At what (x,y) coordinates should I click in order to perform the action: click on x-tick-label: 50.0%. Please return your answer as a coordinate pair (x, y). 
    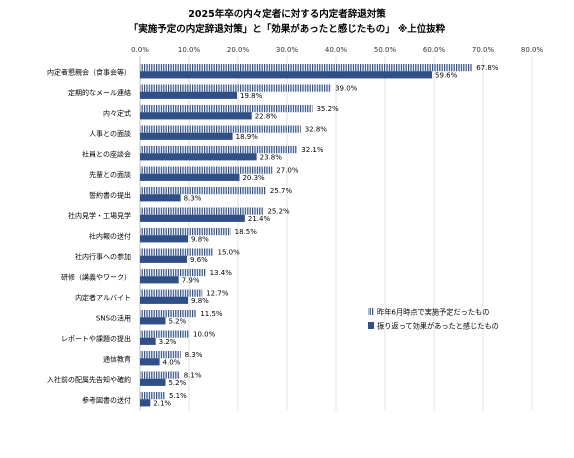
    Looking at the image, I should click on (385, 50).